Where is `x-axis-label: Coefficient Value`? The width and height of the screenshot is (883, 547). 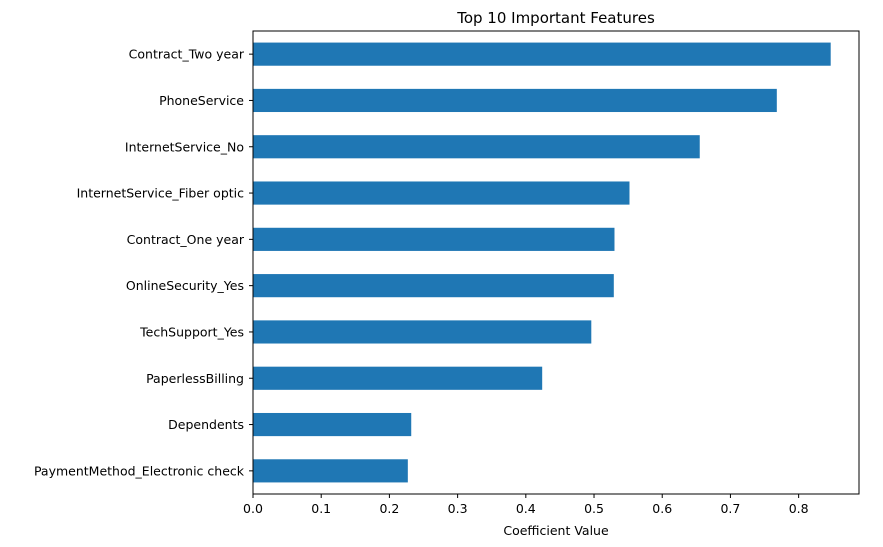 x-axis-label: Coefficient Value is located at coordinates (556, 530).